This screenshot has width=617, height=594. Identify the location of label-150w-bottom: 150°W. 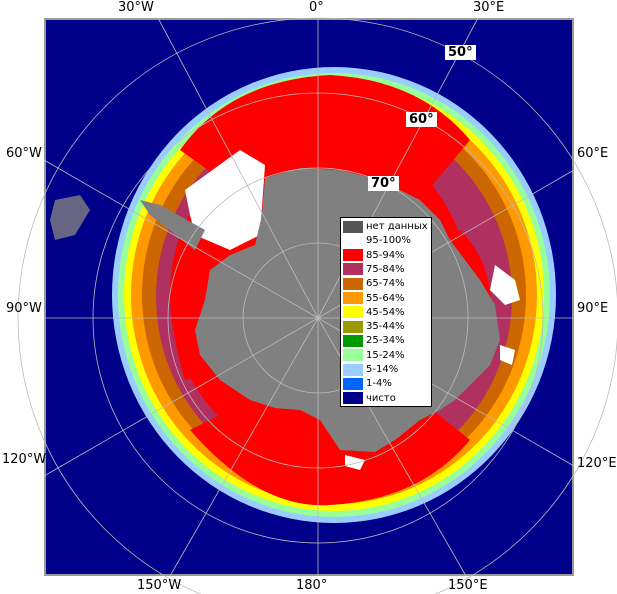
(159, 585).